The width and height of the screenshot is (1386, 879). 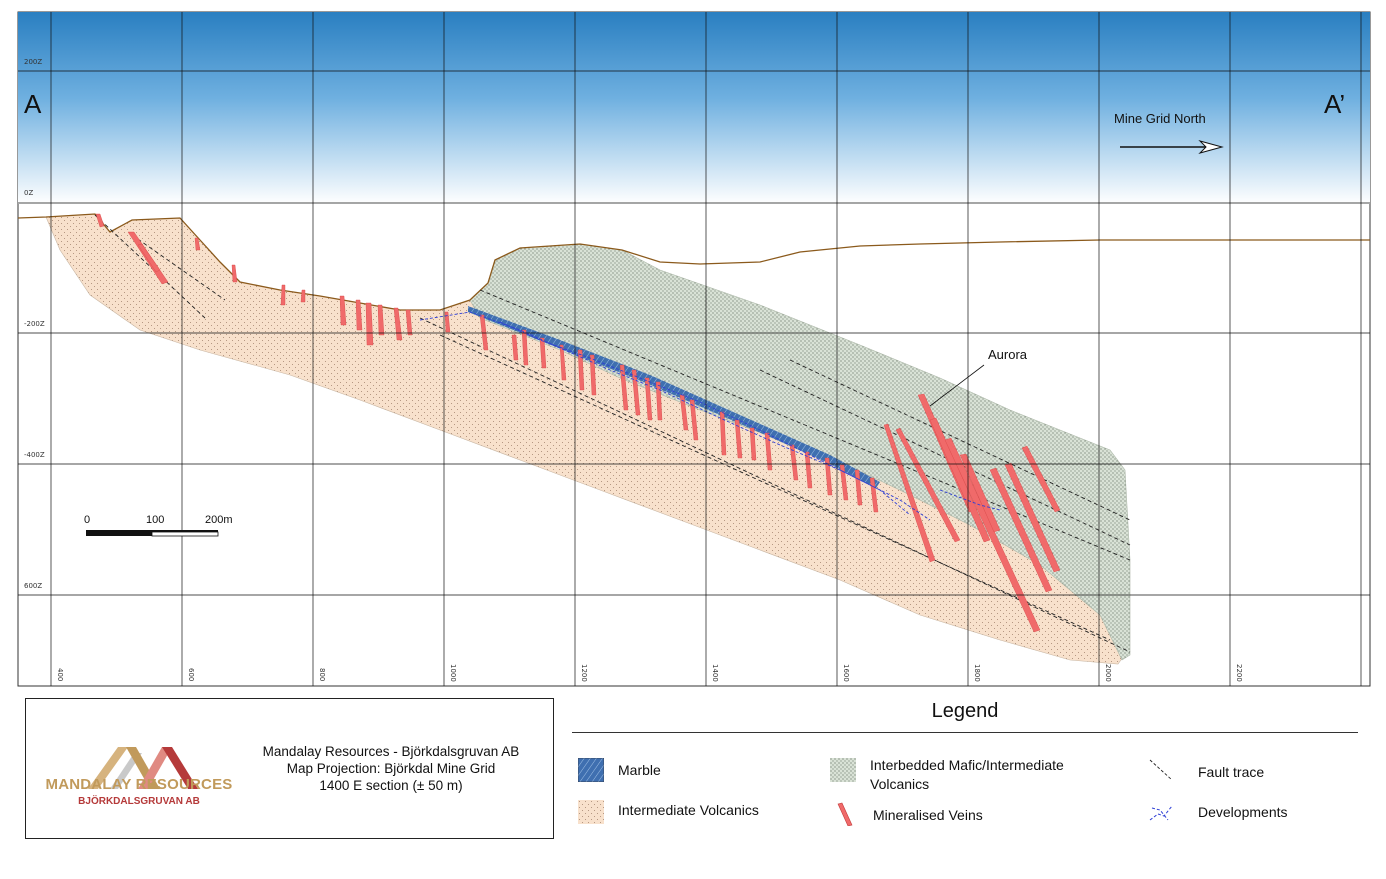 What do you see at coordinates (33, 586) in the screenshot?
I see `elevation-label-600z: 600Z` at bounding box center [33, 586].